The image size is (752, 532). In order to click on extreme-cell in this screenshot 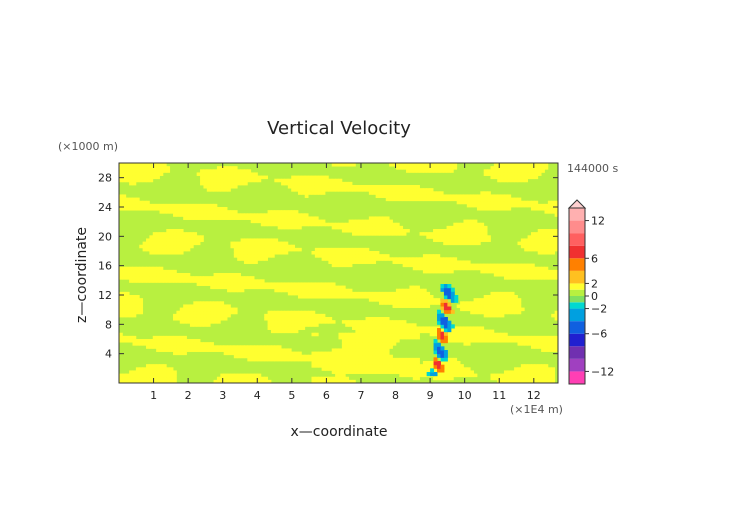, I will do `click(449, 308)`.